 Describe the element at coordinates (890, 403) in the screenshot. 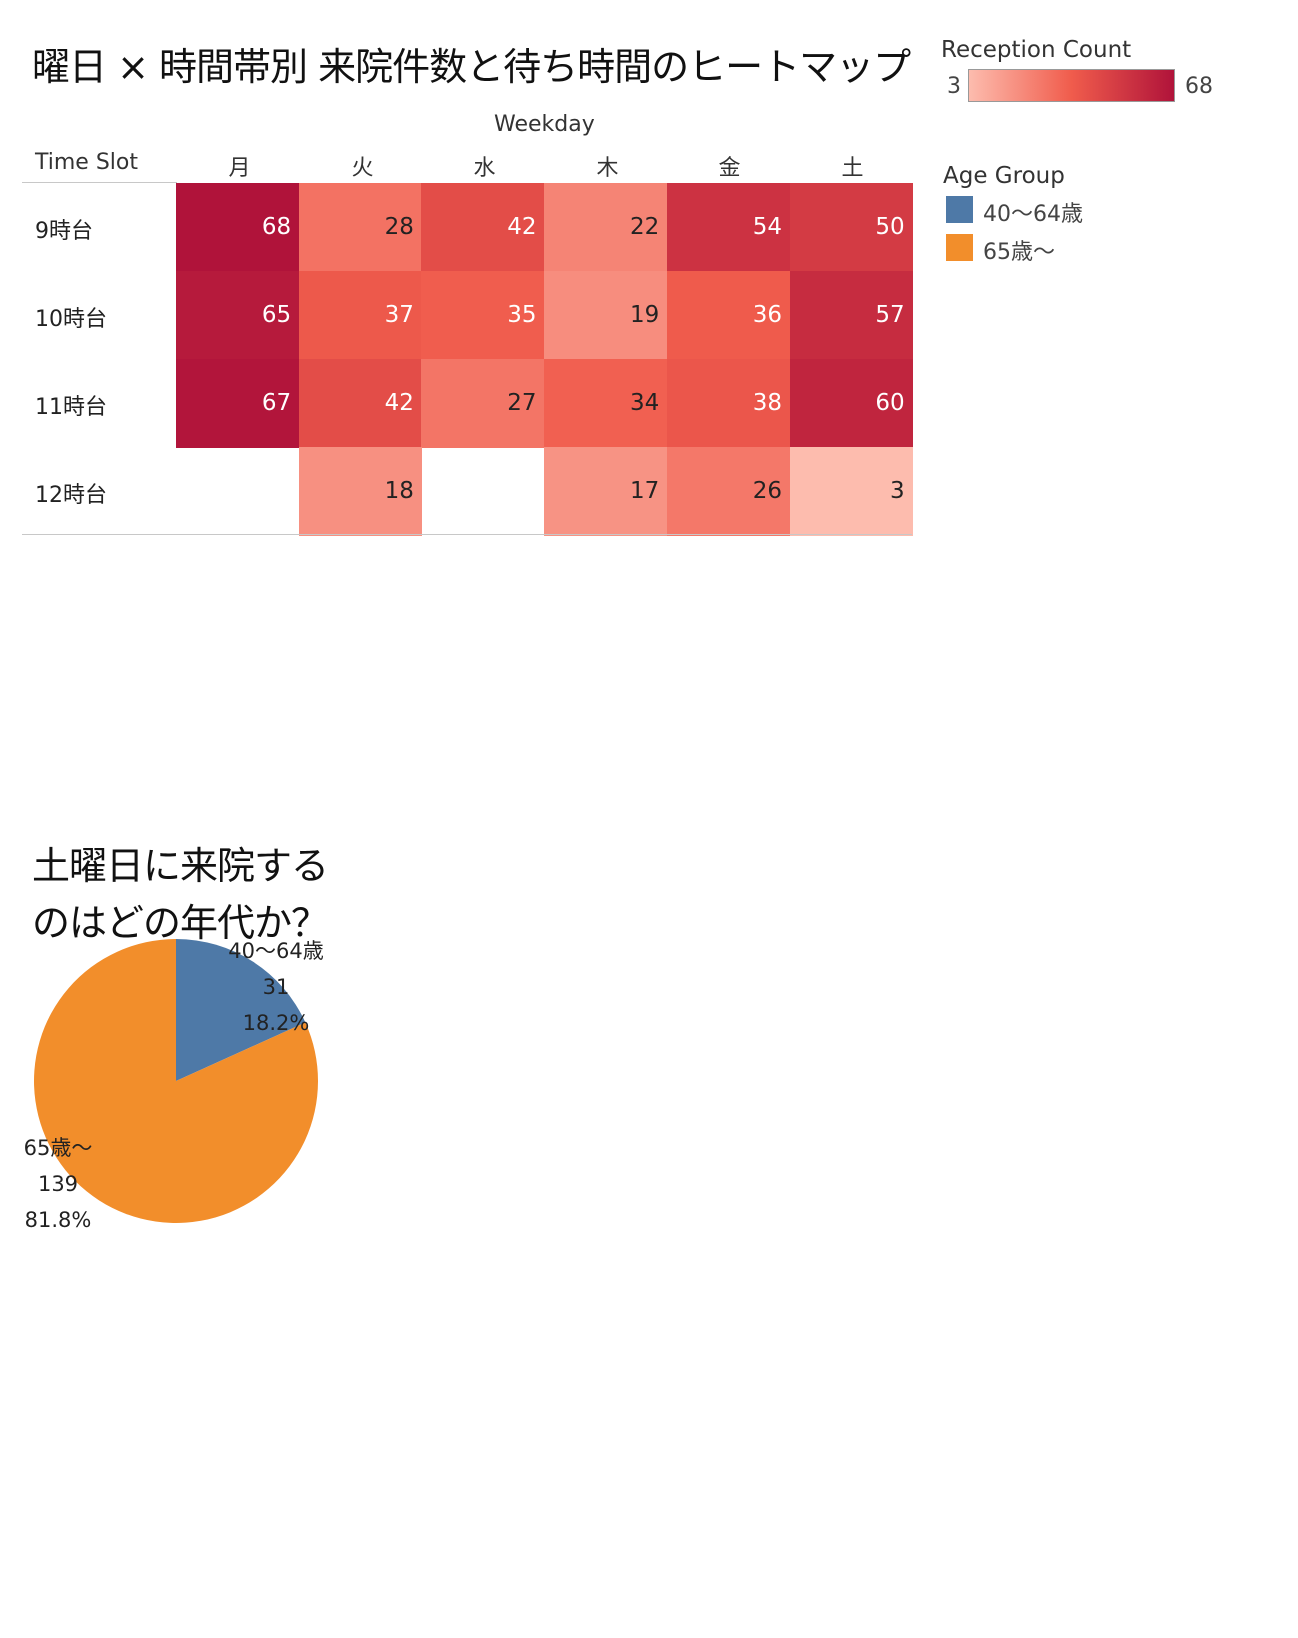

I see `heatmap-cell-value: 60` at that location.